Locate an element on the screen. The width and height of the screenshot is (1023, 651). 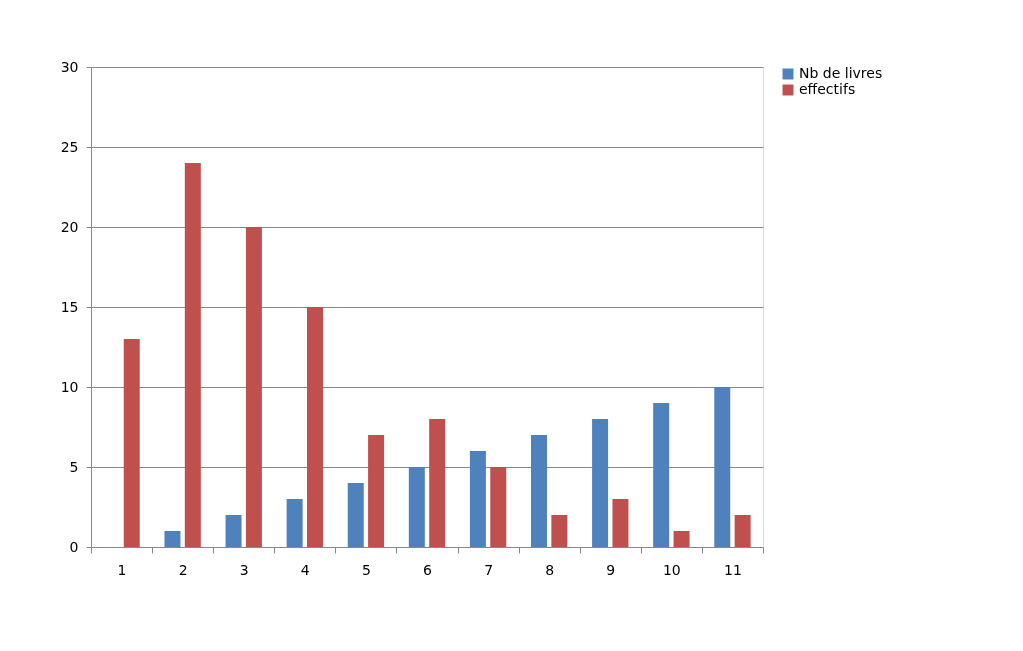
x-tick-label: 6 is located at coordinates (428, 569).